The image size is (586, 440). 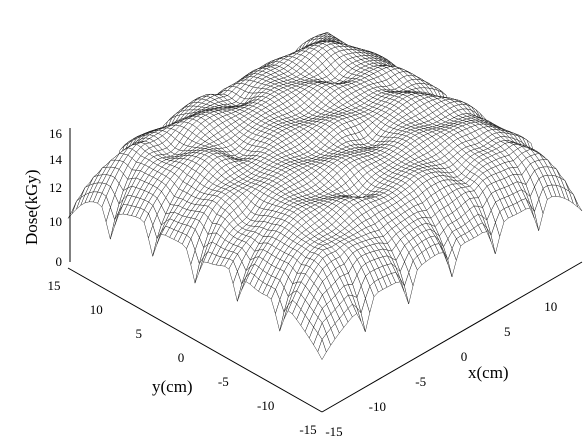 I want to click on surface-cell, so click(x=322, y=349).